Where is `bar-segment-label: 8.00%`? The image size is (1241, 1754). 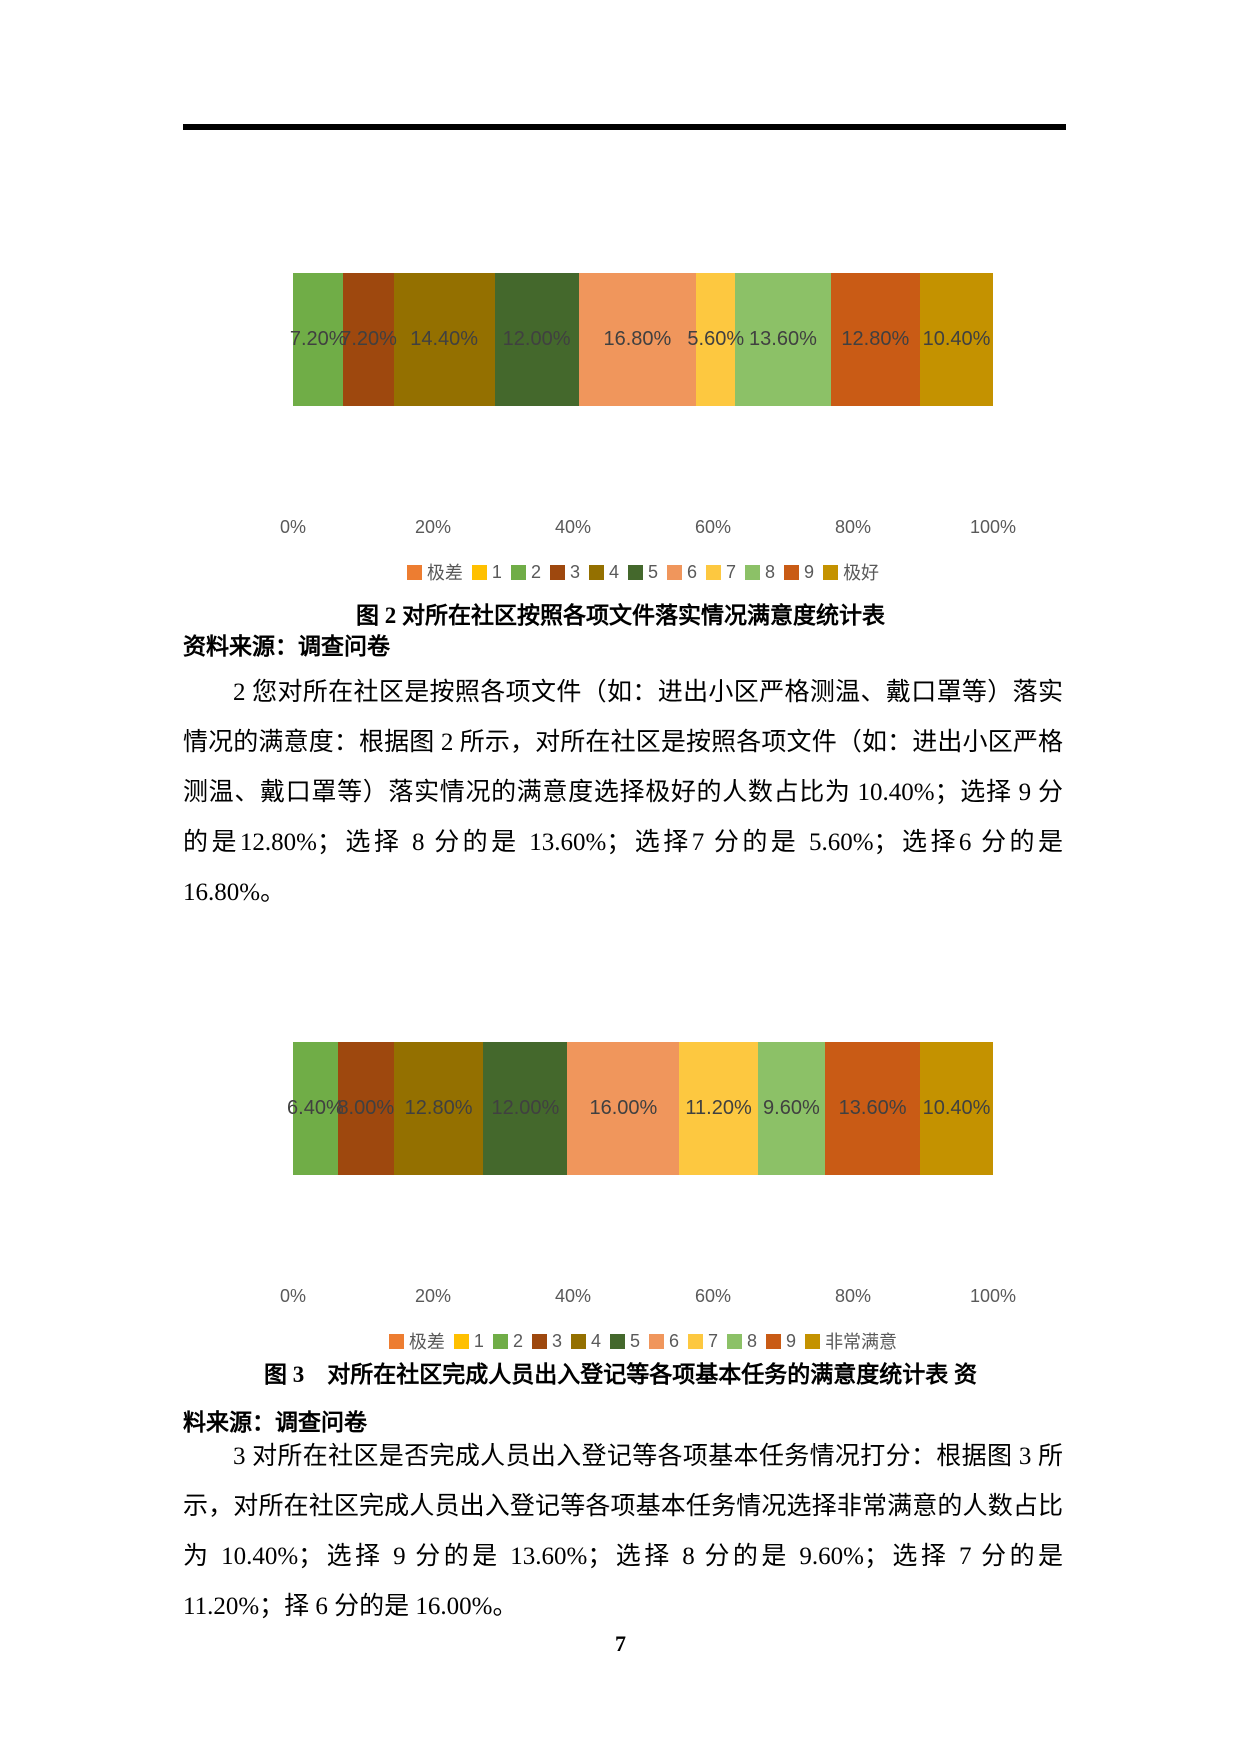 bar-segment-label: 8.00% is located at coordinates (366, 1108).